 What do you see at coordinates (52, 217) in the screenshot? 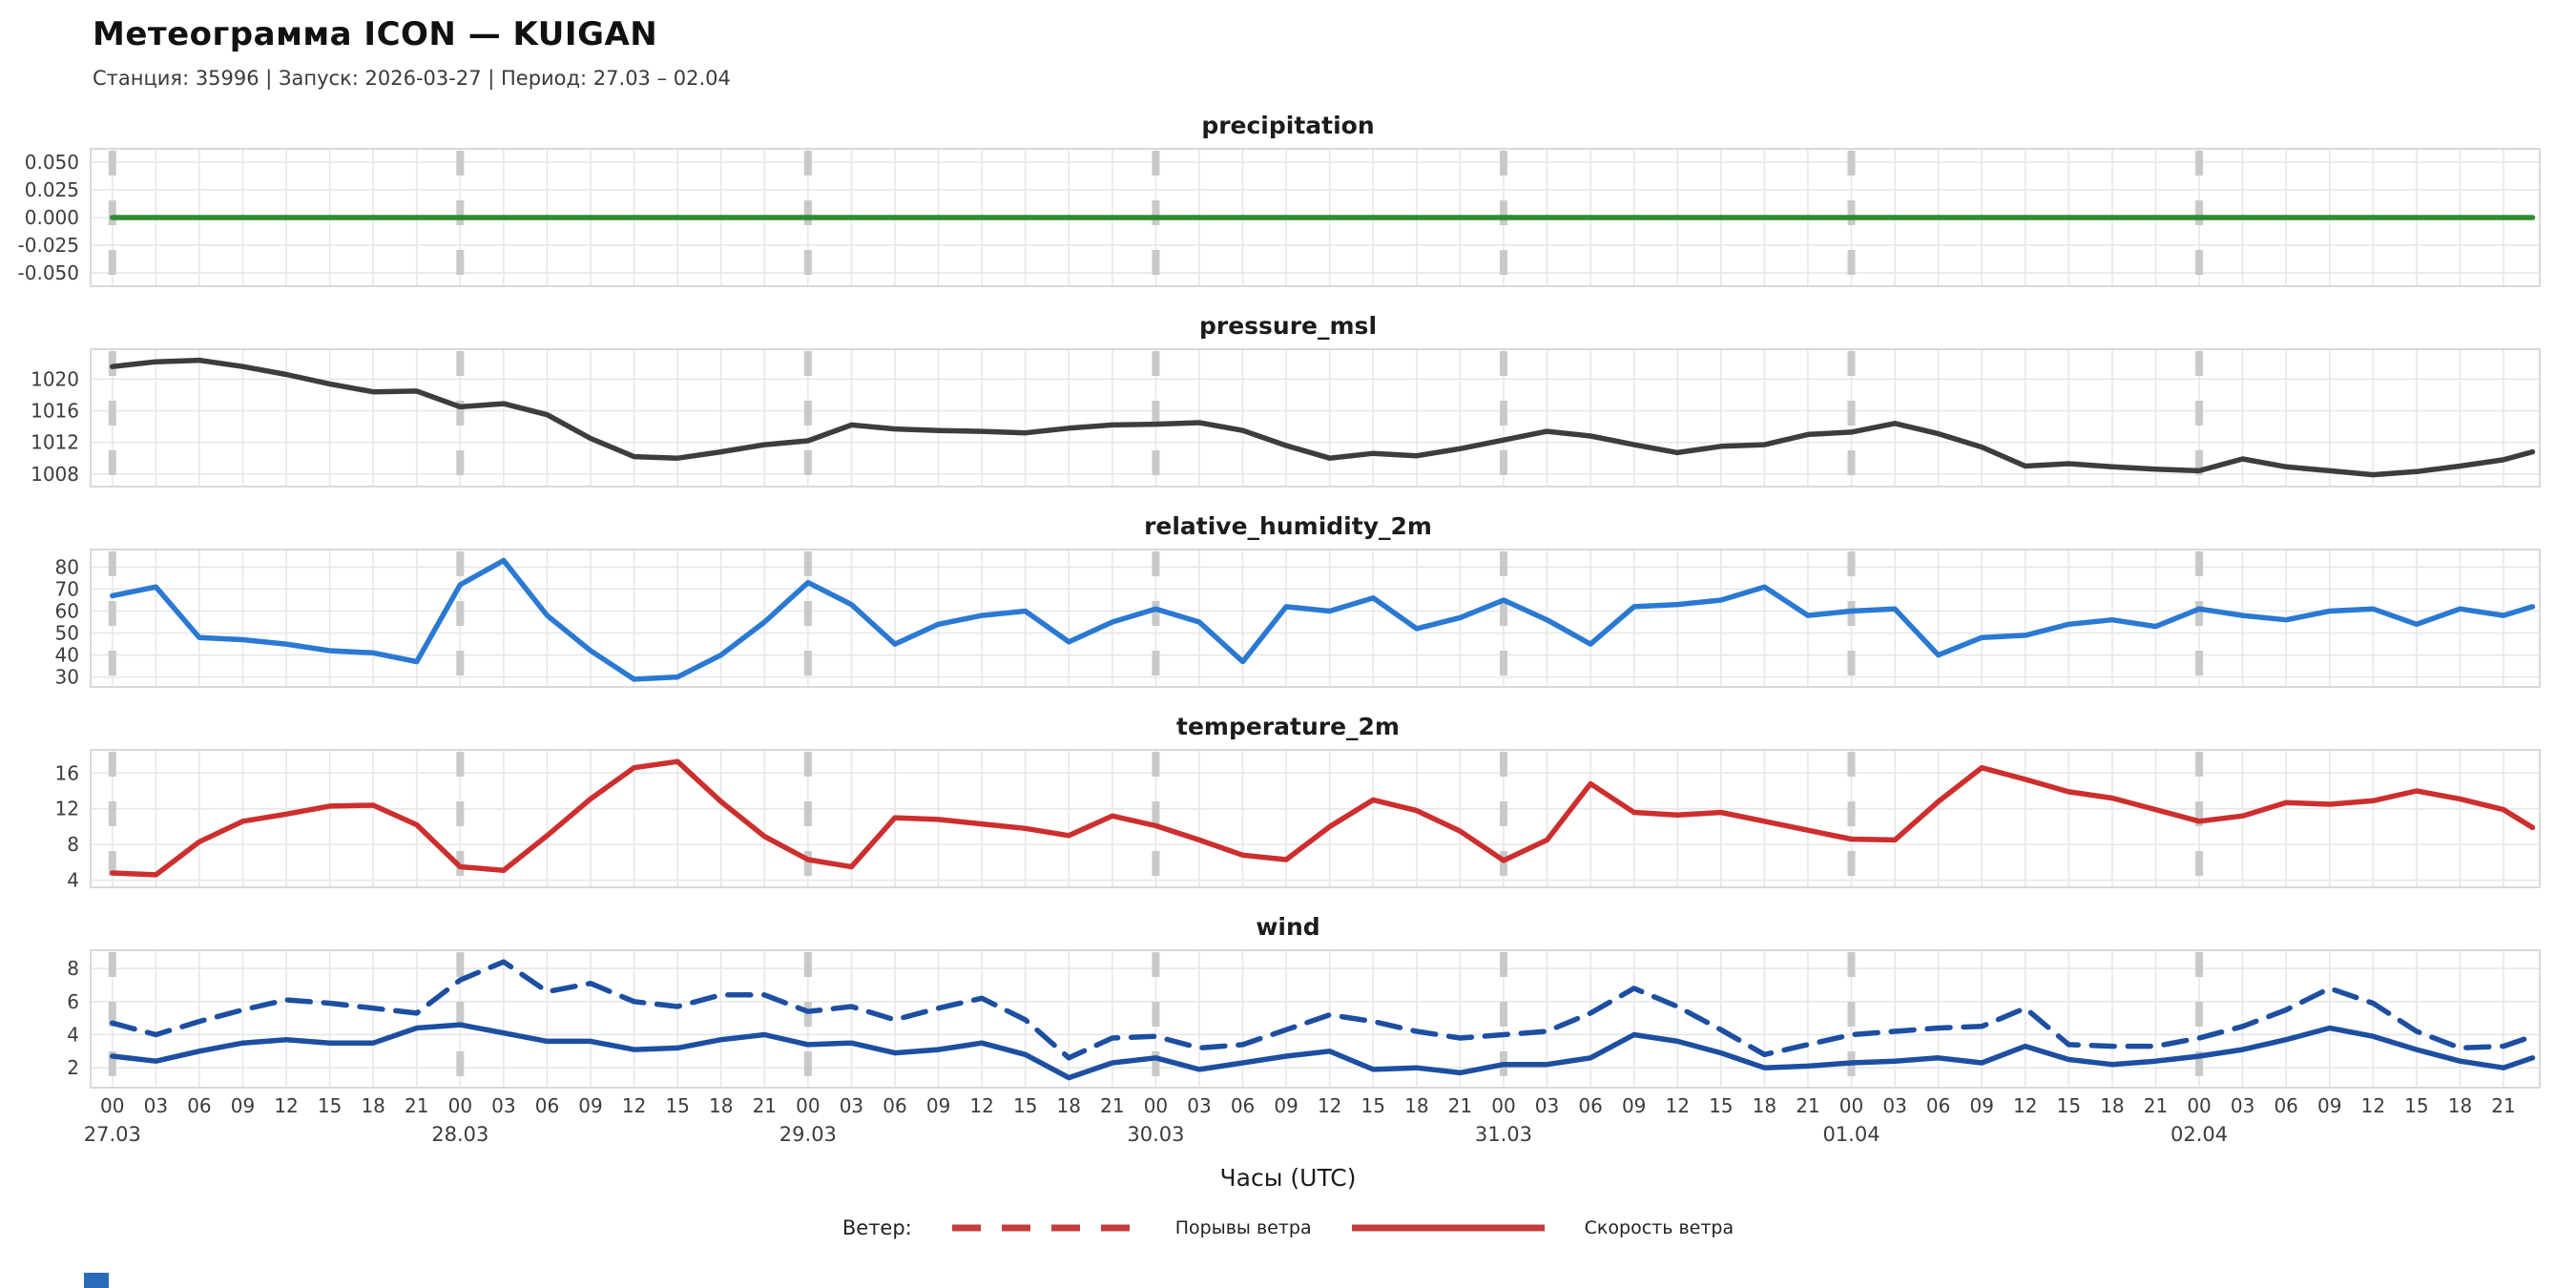
I see `svg-text: 0.000` at bounding box center [52, 217].